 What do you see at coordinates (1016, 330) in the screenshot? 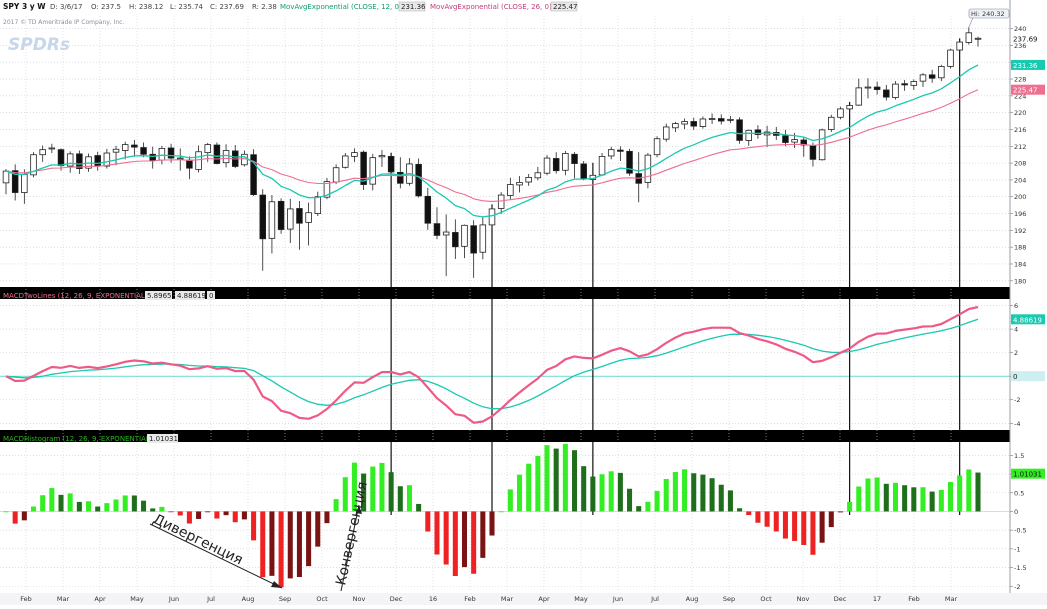
I see `macd-y-tick-label: 4` at bounding box center [1016, 330].